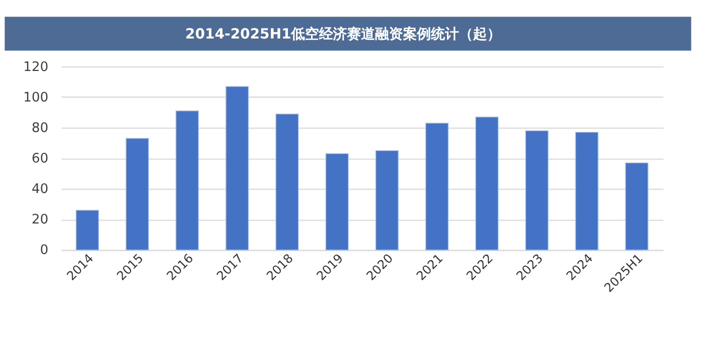  I want to click on y-tick-label: 120, so click(35, 67).